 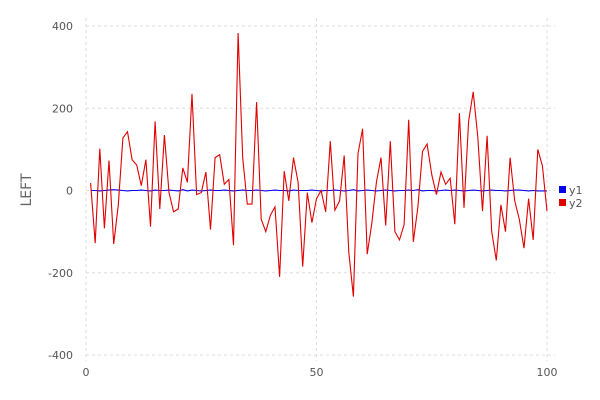 What do you see at coordinates (62, 108) in the screenshot?
I see `y-tick-label: 200` at bounding box center [62, 108].